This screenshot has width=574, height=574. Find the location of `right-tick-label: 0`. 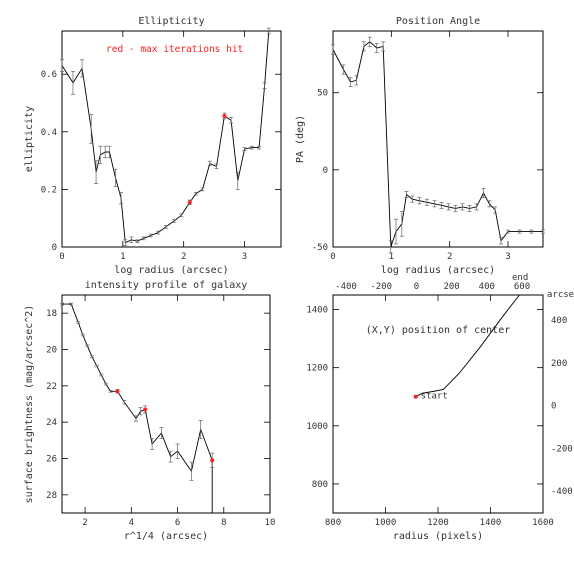

right-tick-label: 0 is located at coordinates (553, 407).